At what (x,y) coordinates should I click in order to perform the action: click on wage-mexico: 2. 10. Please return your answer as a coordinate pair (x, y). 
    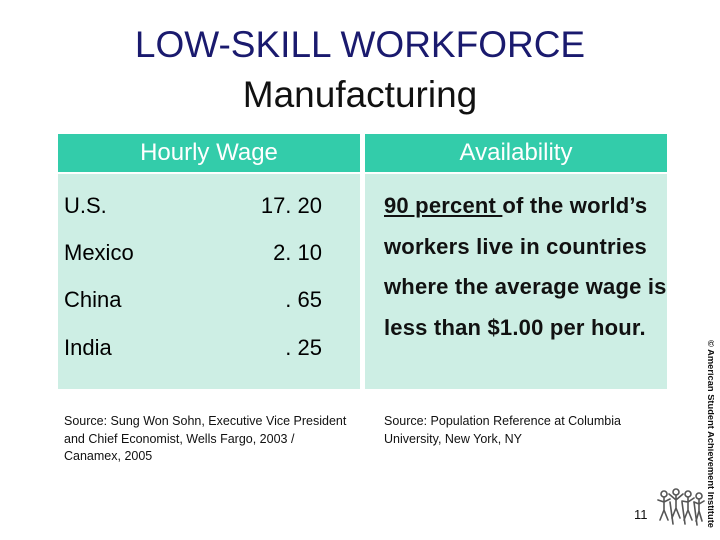
    Looking at the image, I should click on (297, 252).